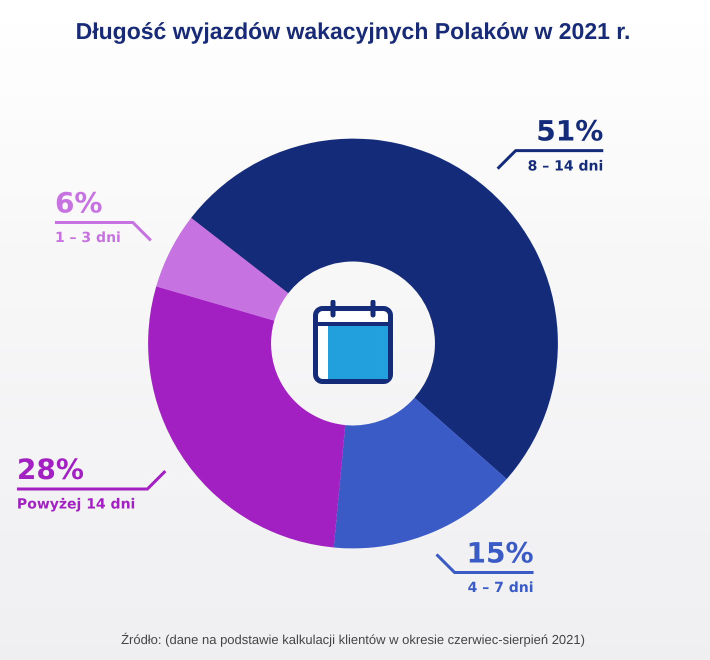  What do you see at coordinates (570, 131) in the screenshot?
I see `data-label: 51%` at bounding box center [570, 131].